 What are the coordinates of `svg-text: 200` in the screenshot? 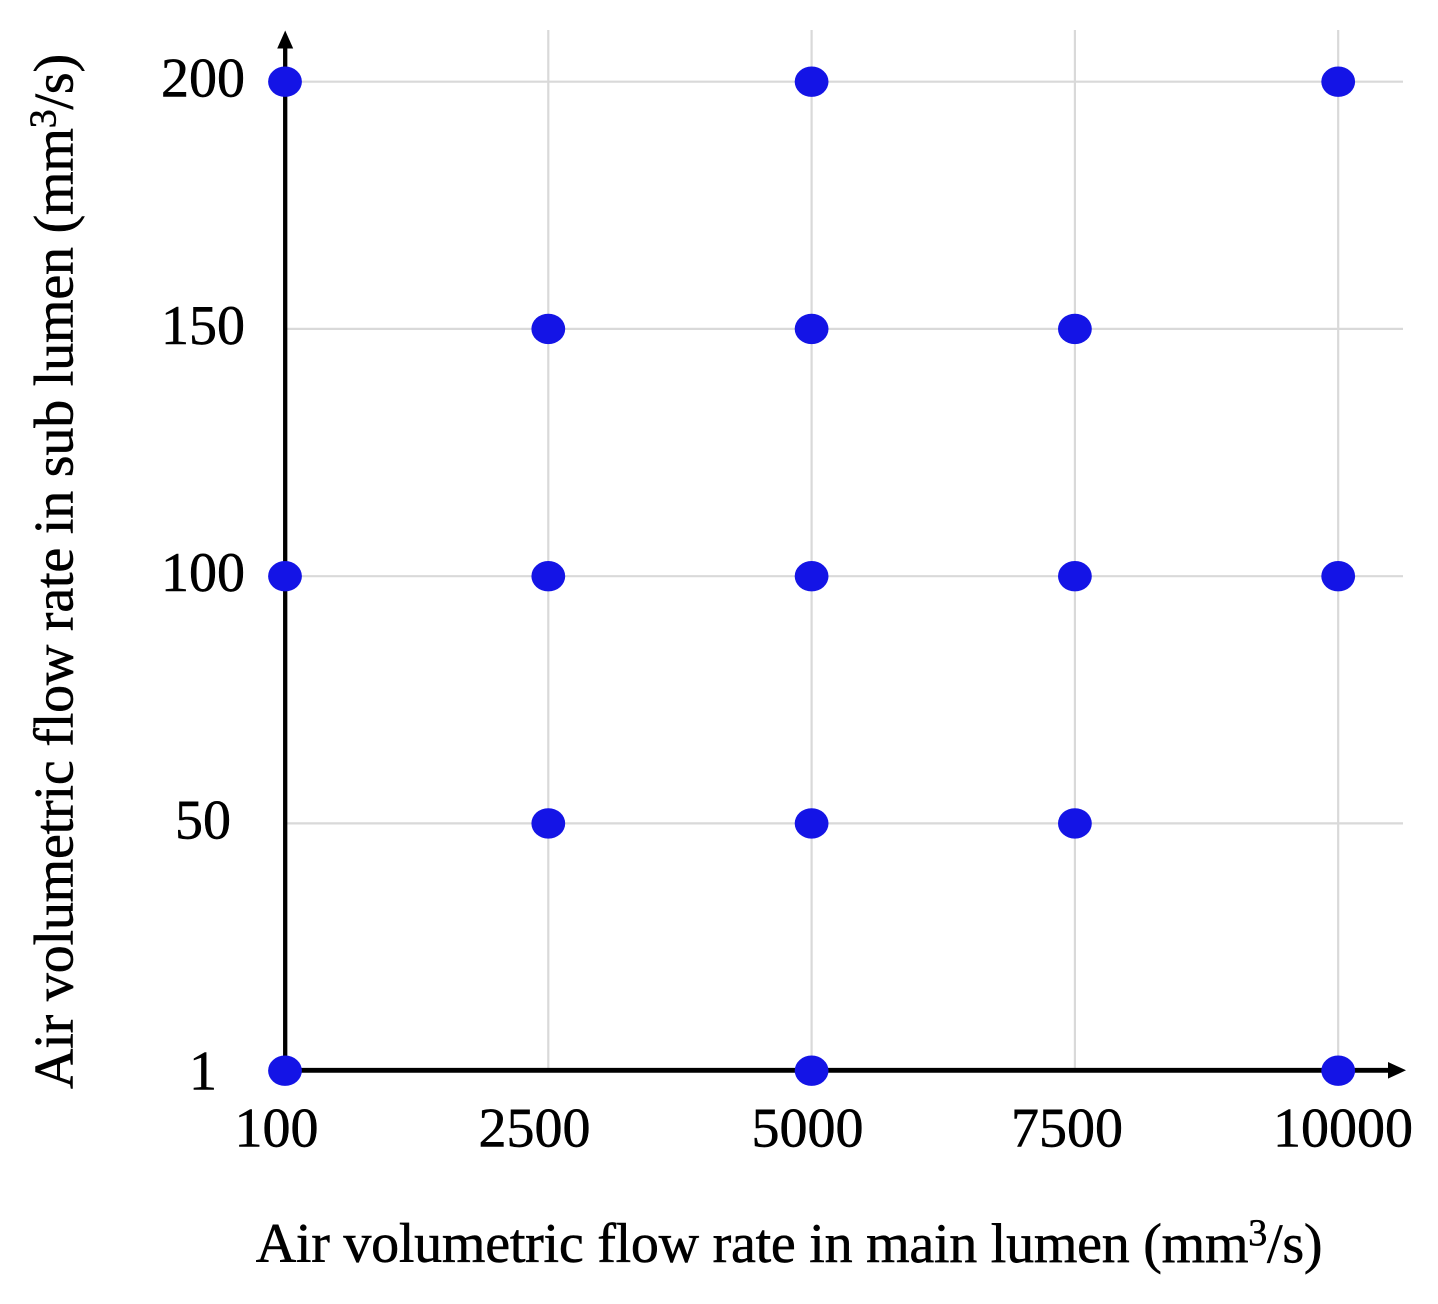 It's located at (203, 79).